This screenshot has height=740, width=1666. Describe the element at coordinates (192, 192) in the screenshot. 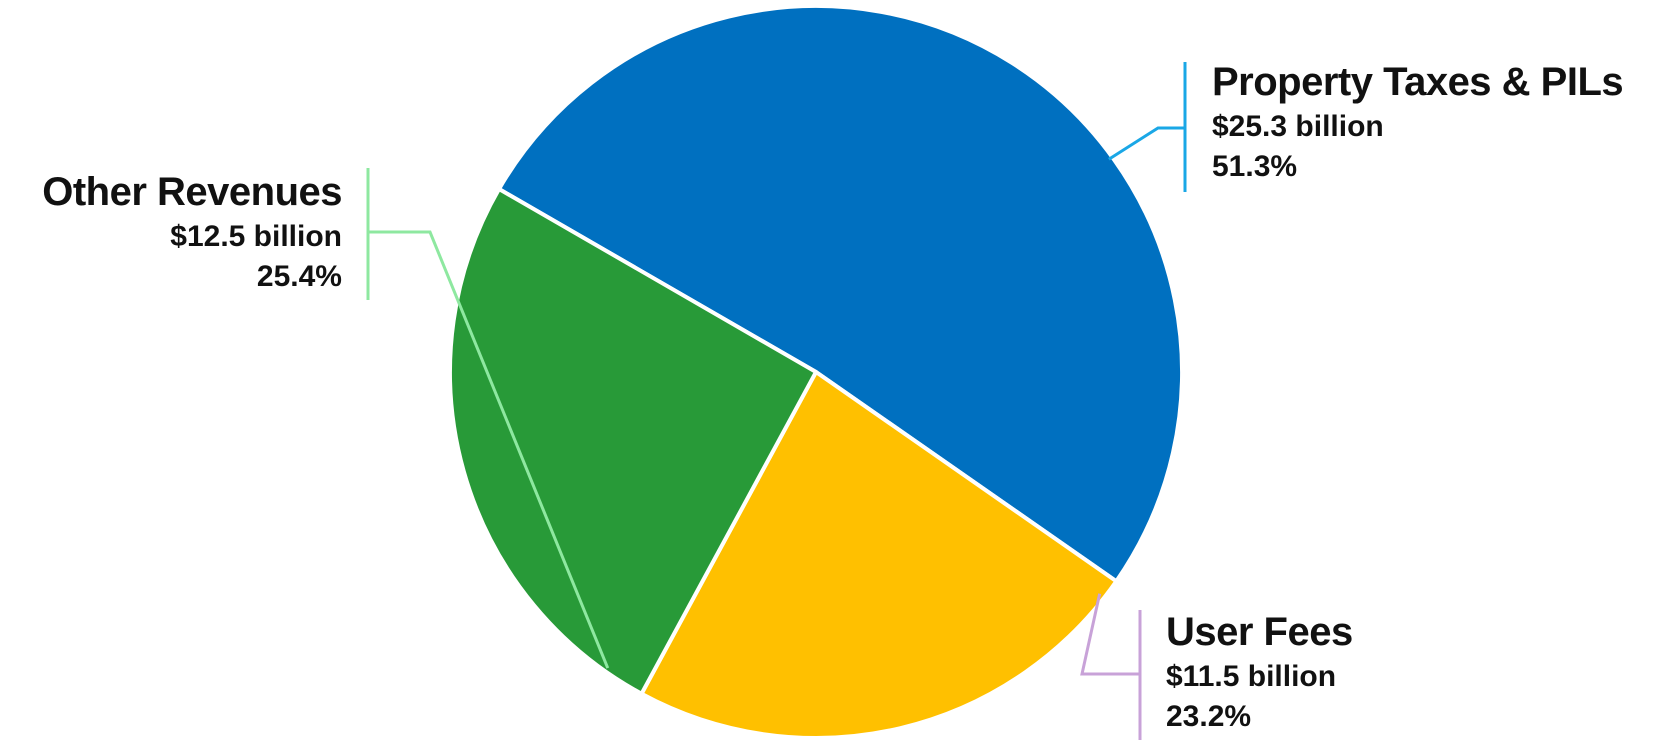

I see `slice-name-other-revenues: Other Revenues` at that location.